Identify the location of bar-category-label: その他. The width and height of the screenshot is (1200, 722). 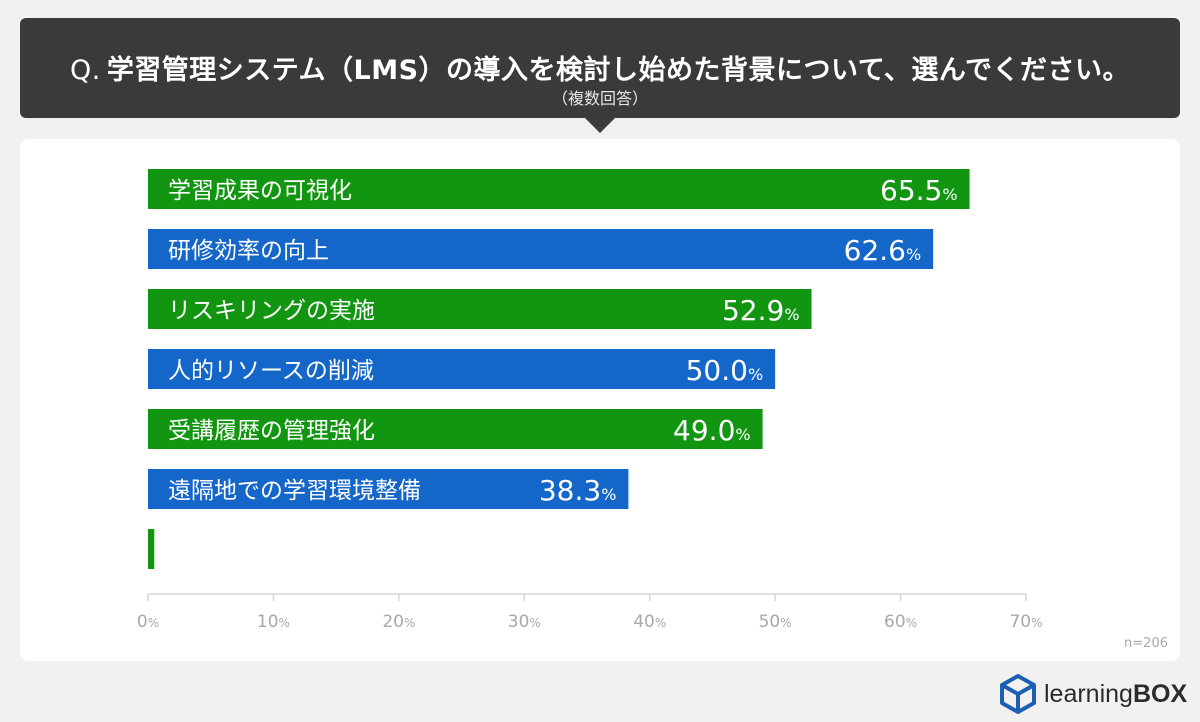
(202, 551).